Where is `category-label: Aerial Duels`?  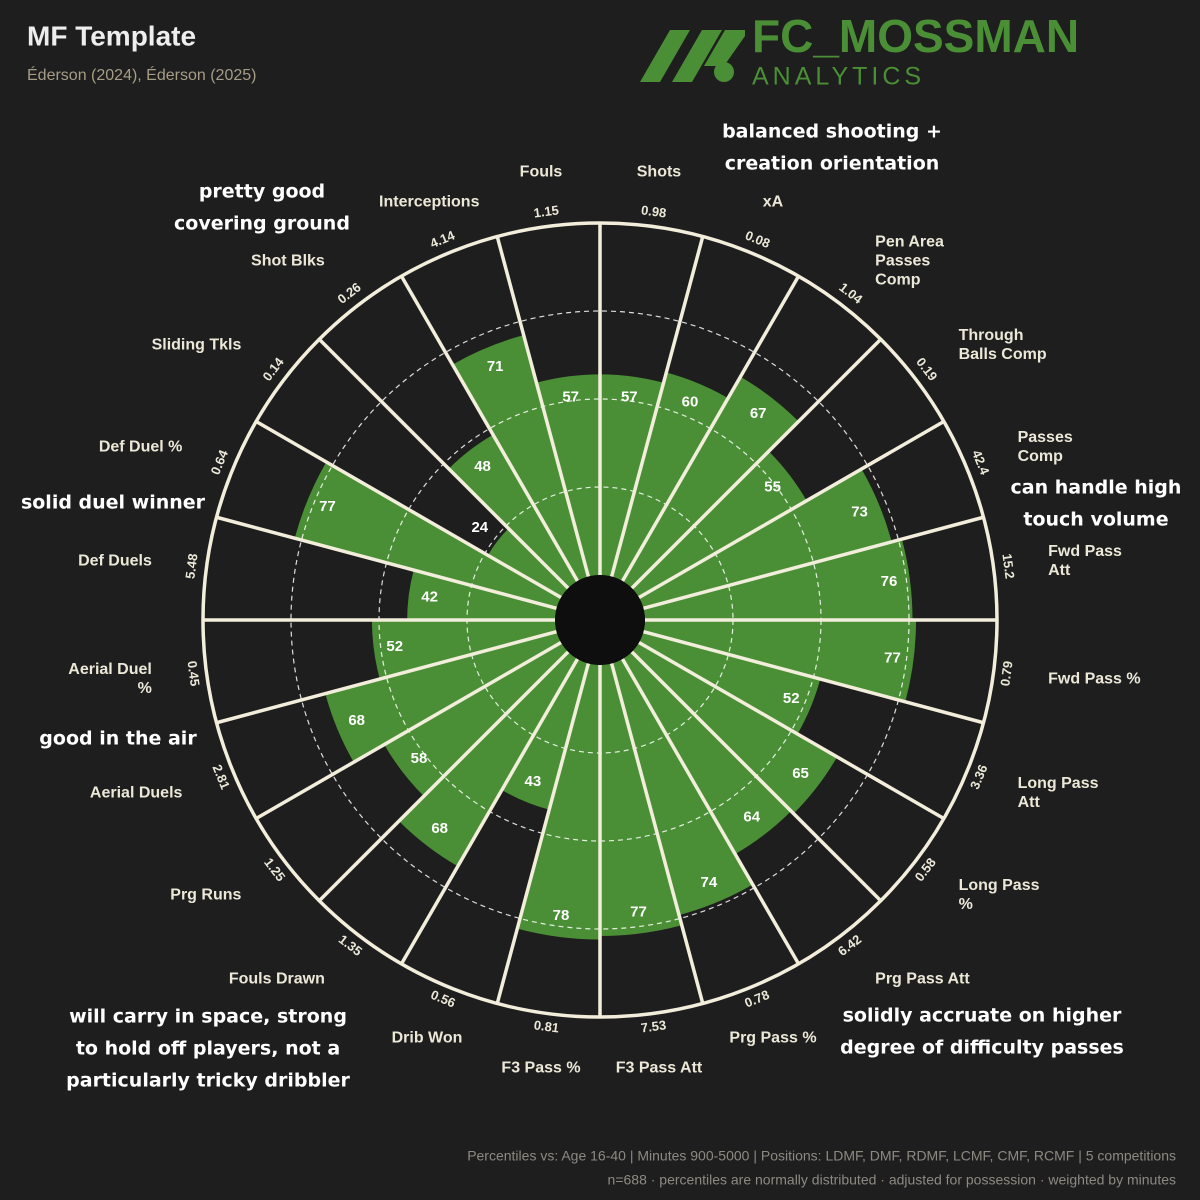
category-label: Aerial Duels is located at coordinates (136, 793).